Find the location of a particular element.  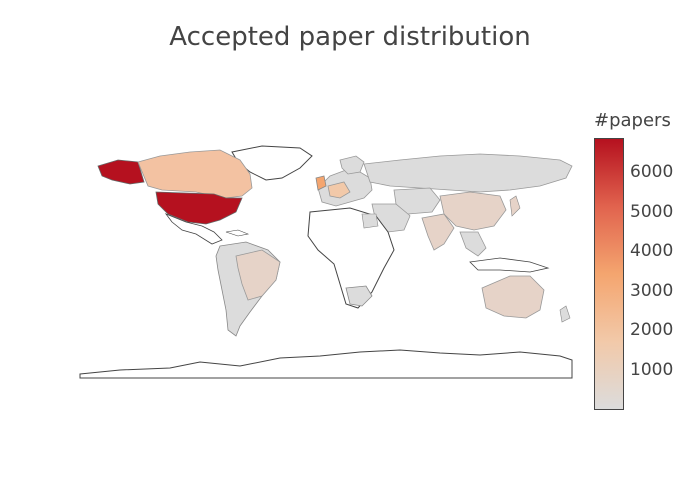

country-germany is located at coordinates (339, 190).